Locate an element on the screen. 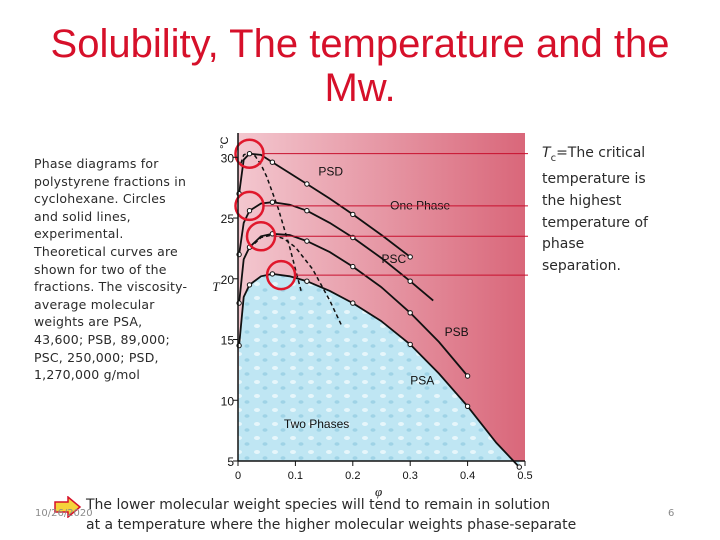 This screenshot has height=540, width=720. y-tick-label: 30 is located at coordinates (228, 158).